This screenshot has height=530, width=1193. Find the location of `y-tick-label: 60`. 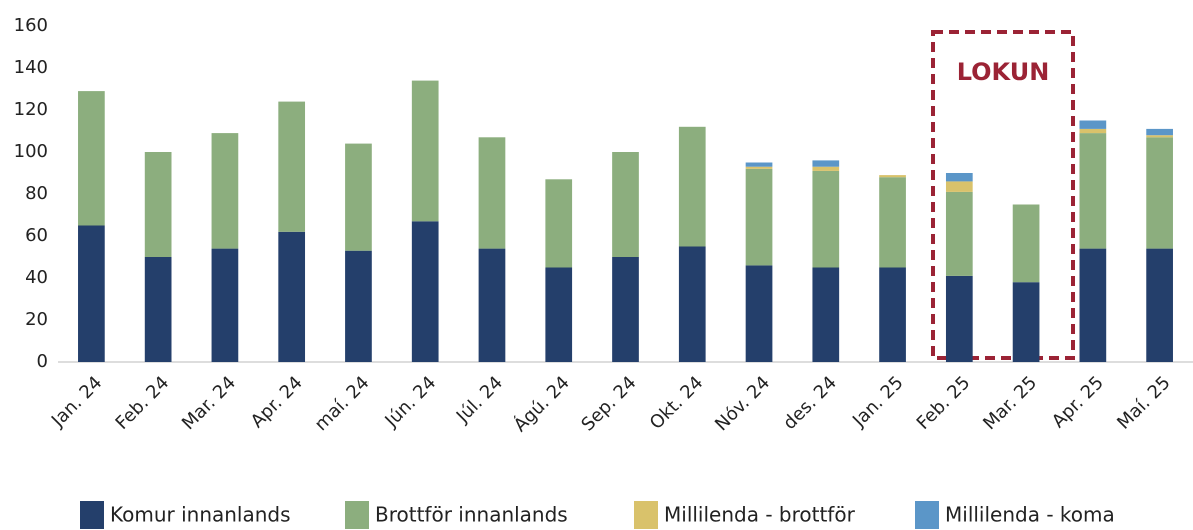

y-tick-label: 60 is located at coordinates (36, 235).